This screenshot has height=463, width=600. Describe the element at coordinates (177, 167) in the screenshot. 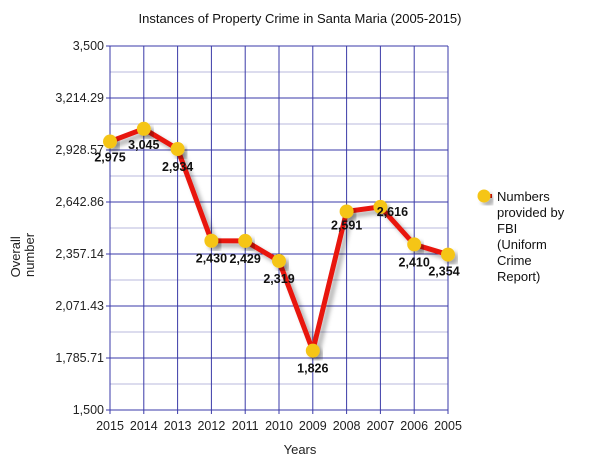

I see `data-label: 2,934` at that location.